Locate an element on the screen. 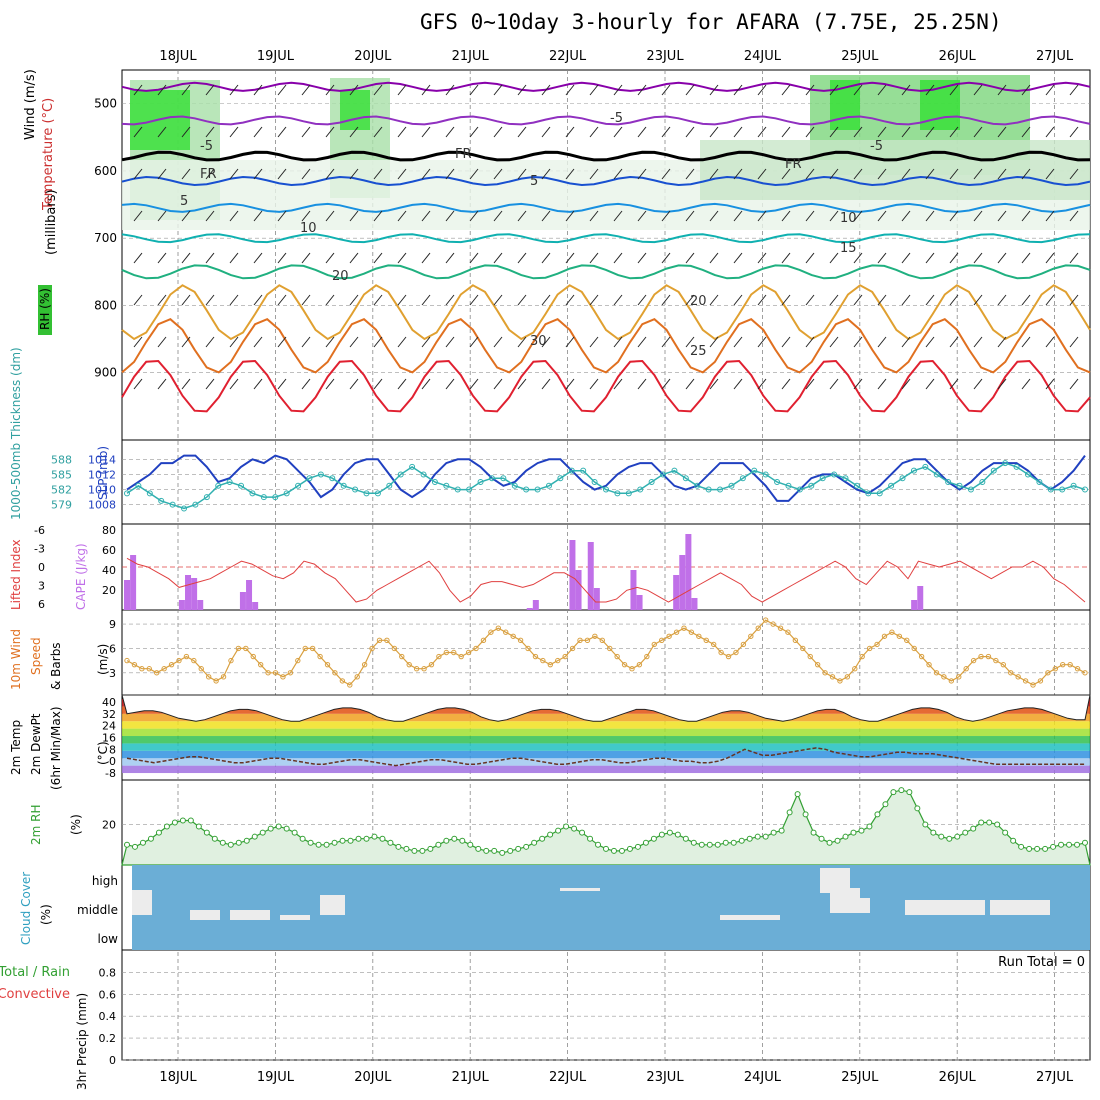 The width and height of the screenshot is (1100, 1100). precip-tick: 0 is located at coordinates (112, 1060).